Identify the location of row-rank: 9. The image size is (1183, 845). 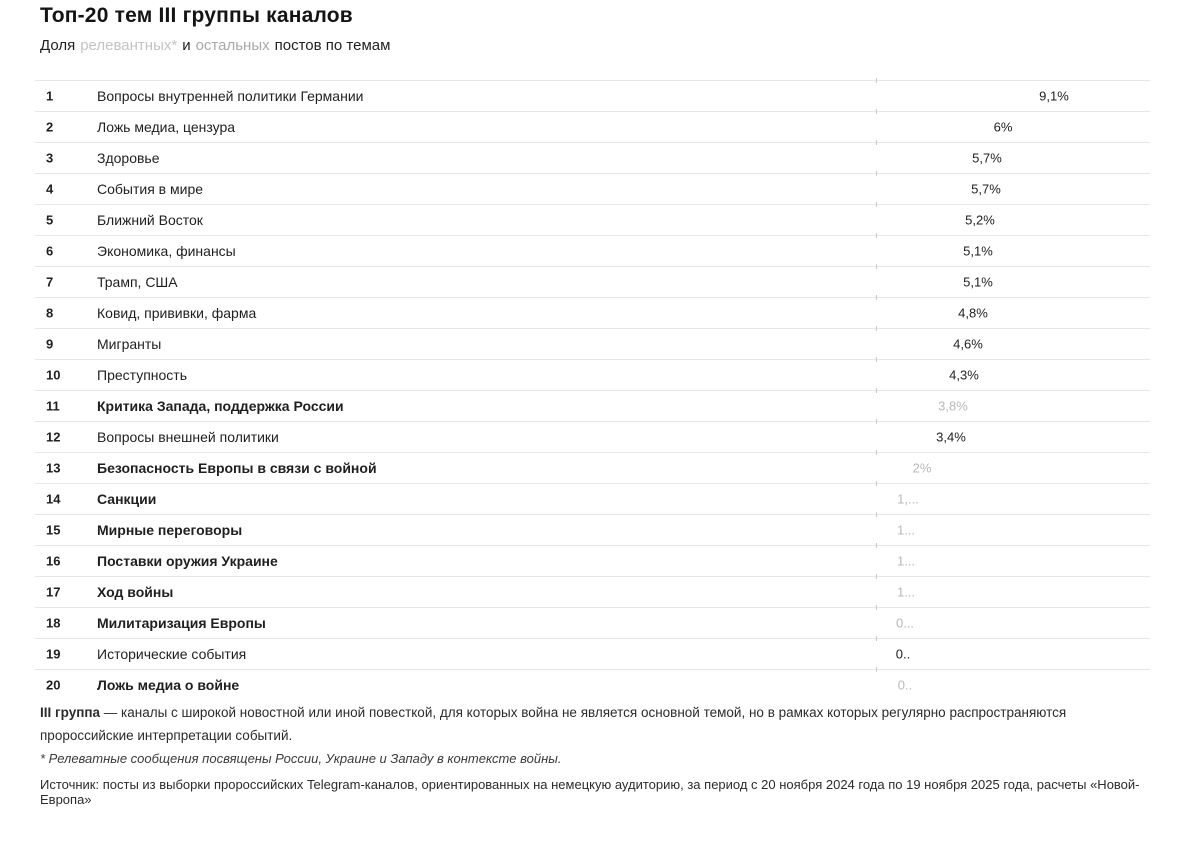
(50, 344).